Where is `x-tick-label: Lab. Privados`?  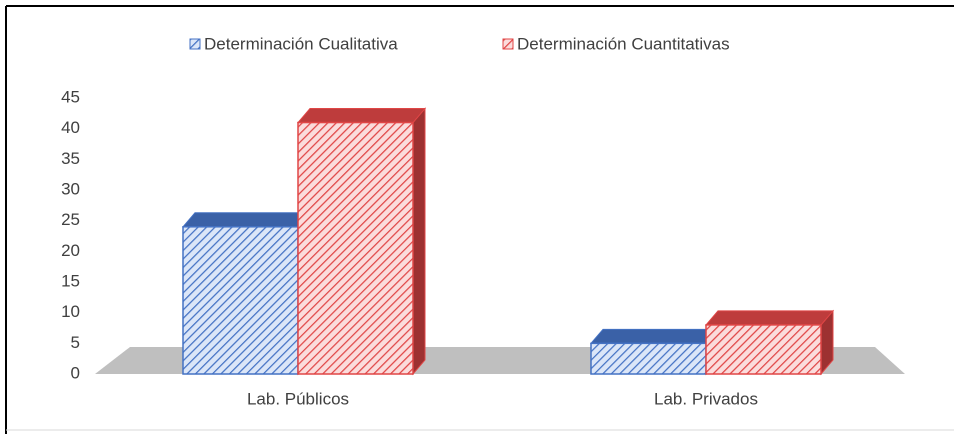 x-tick-label: Lab. Privados is located at coordinates (706, 398).